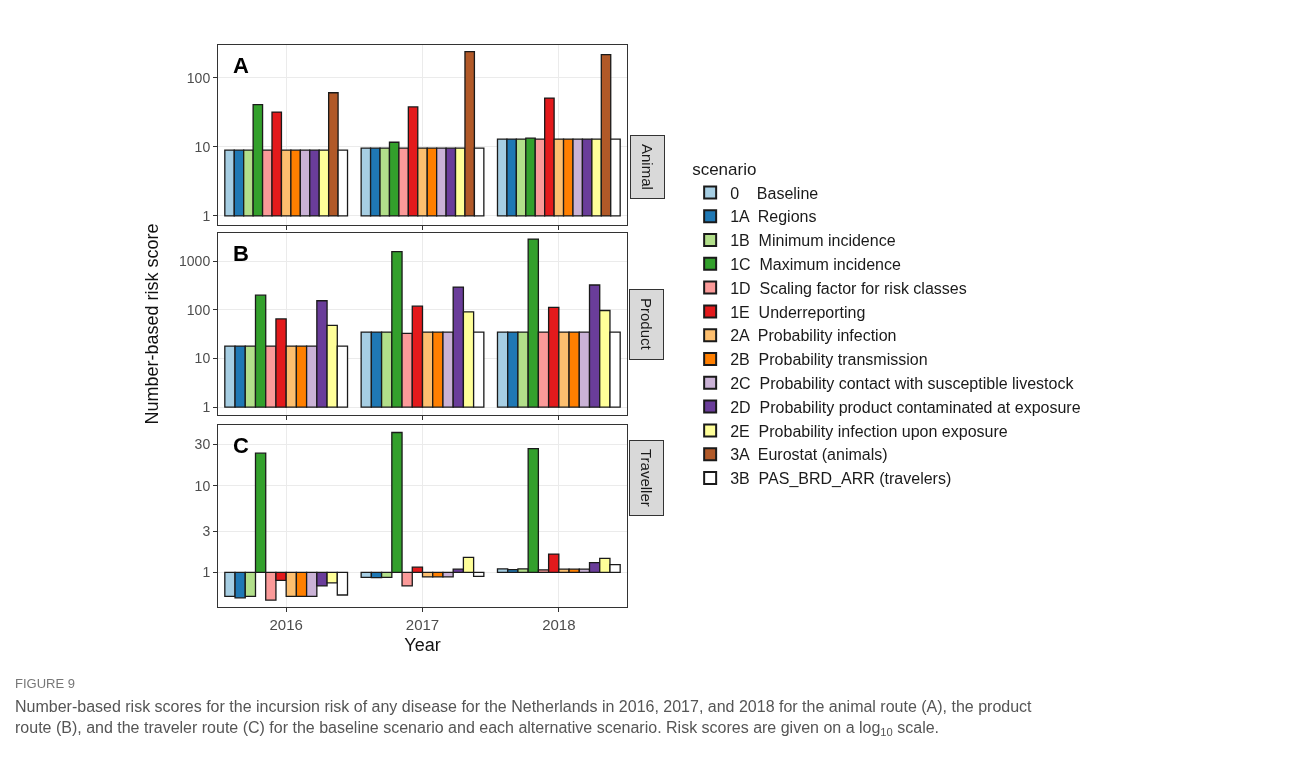 The width and height of the screenshot is (1290, 767). I want to click on x-axis-title: Year, so click(422, 645).